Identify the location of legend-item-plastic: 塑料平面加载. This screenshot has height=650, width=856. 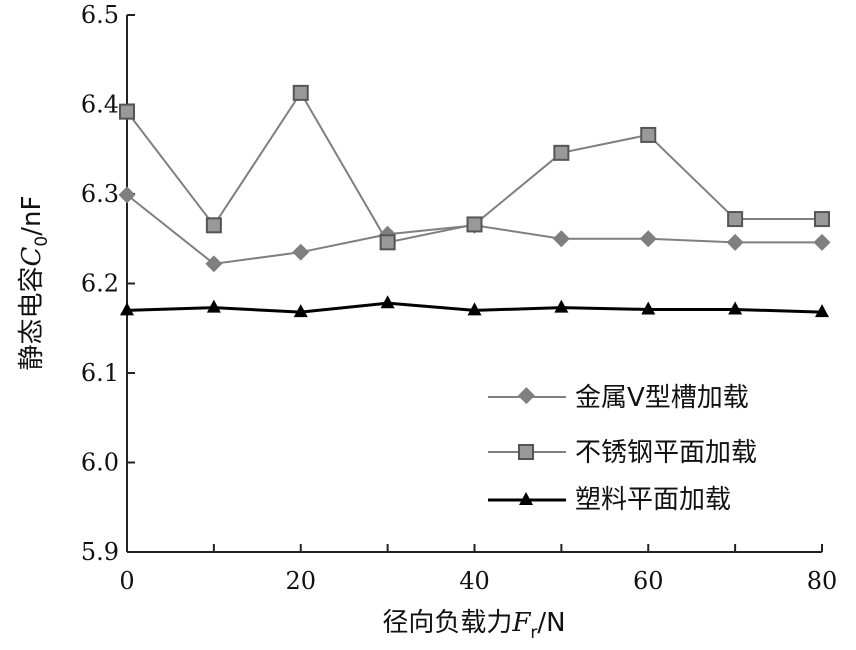
(609, 500).